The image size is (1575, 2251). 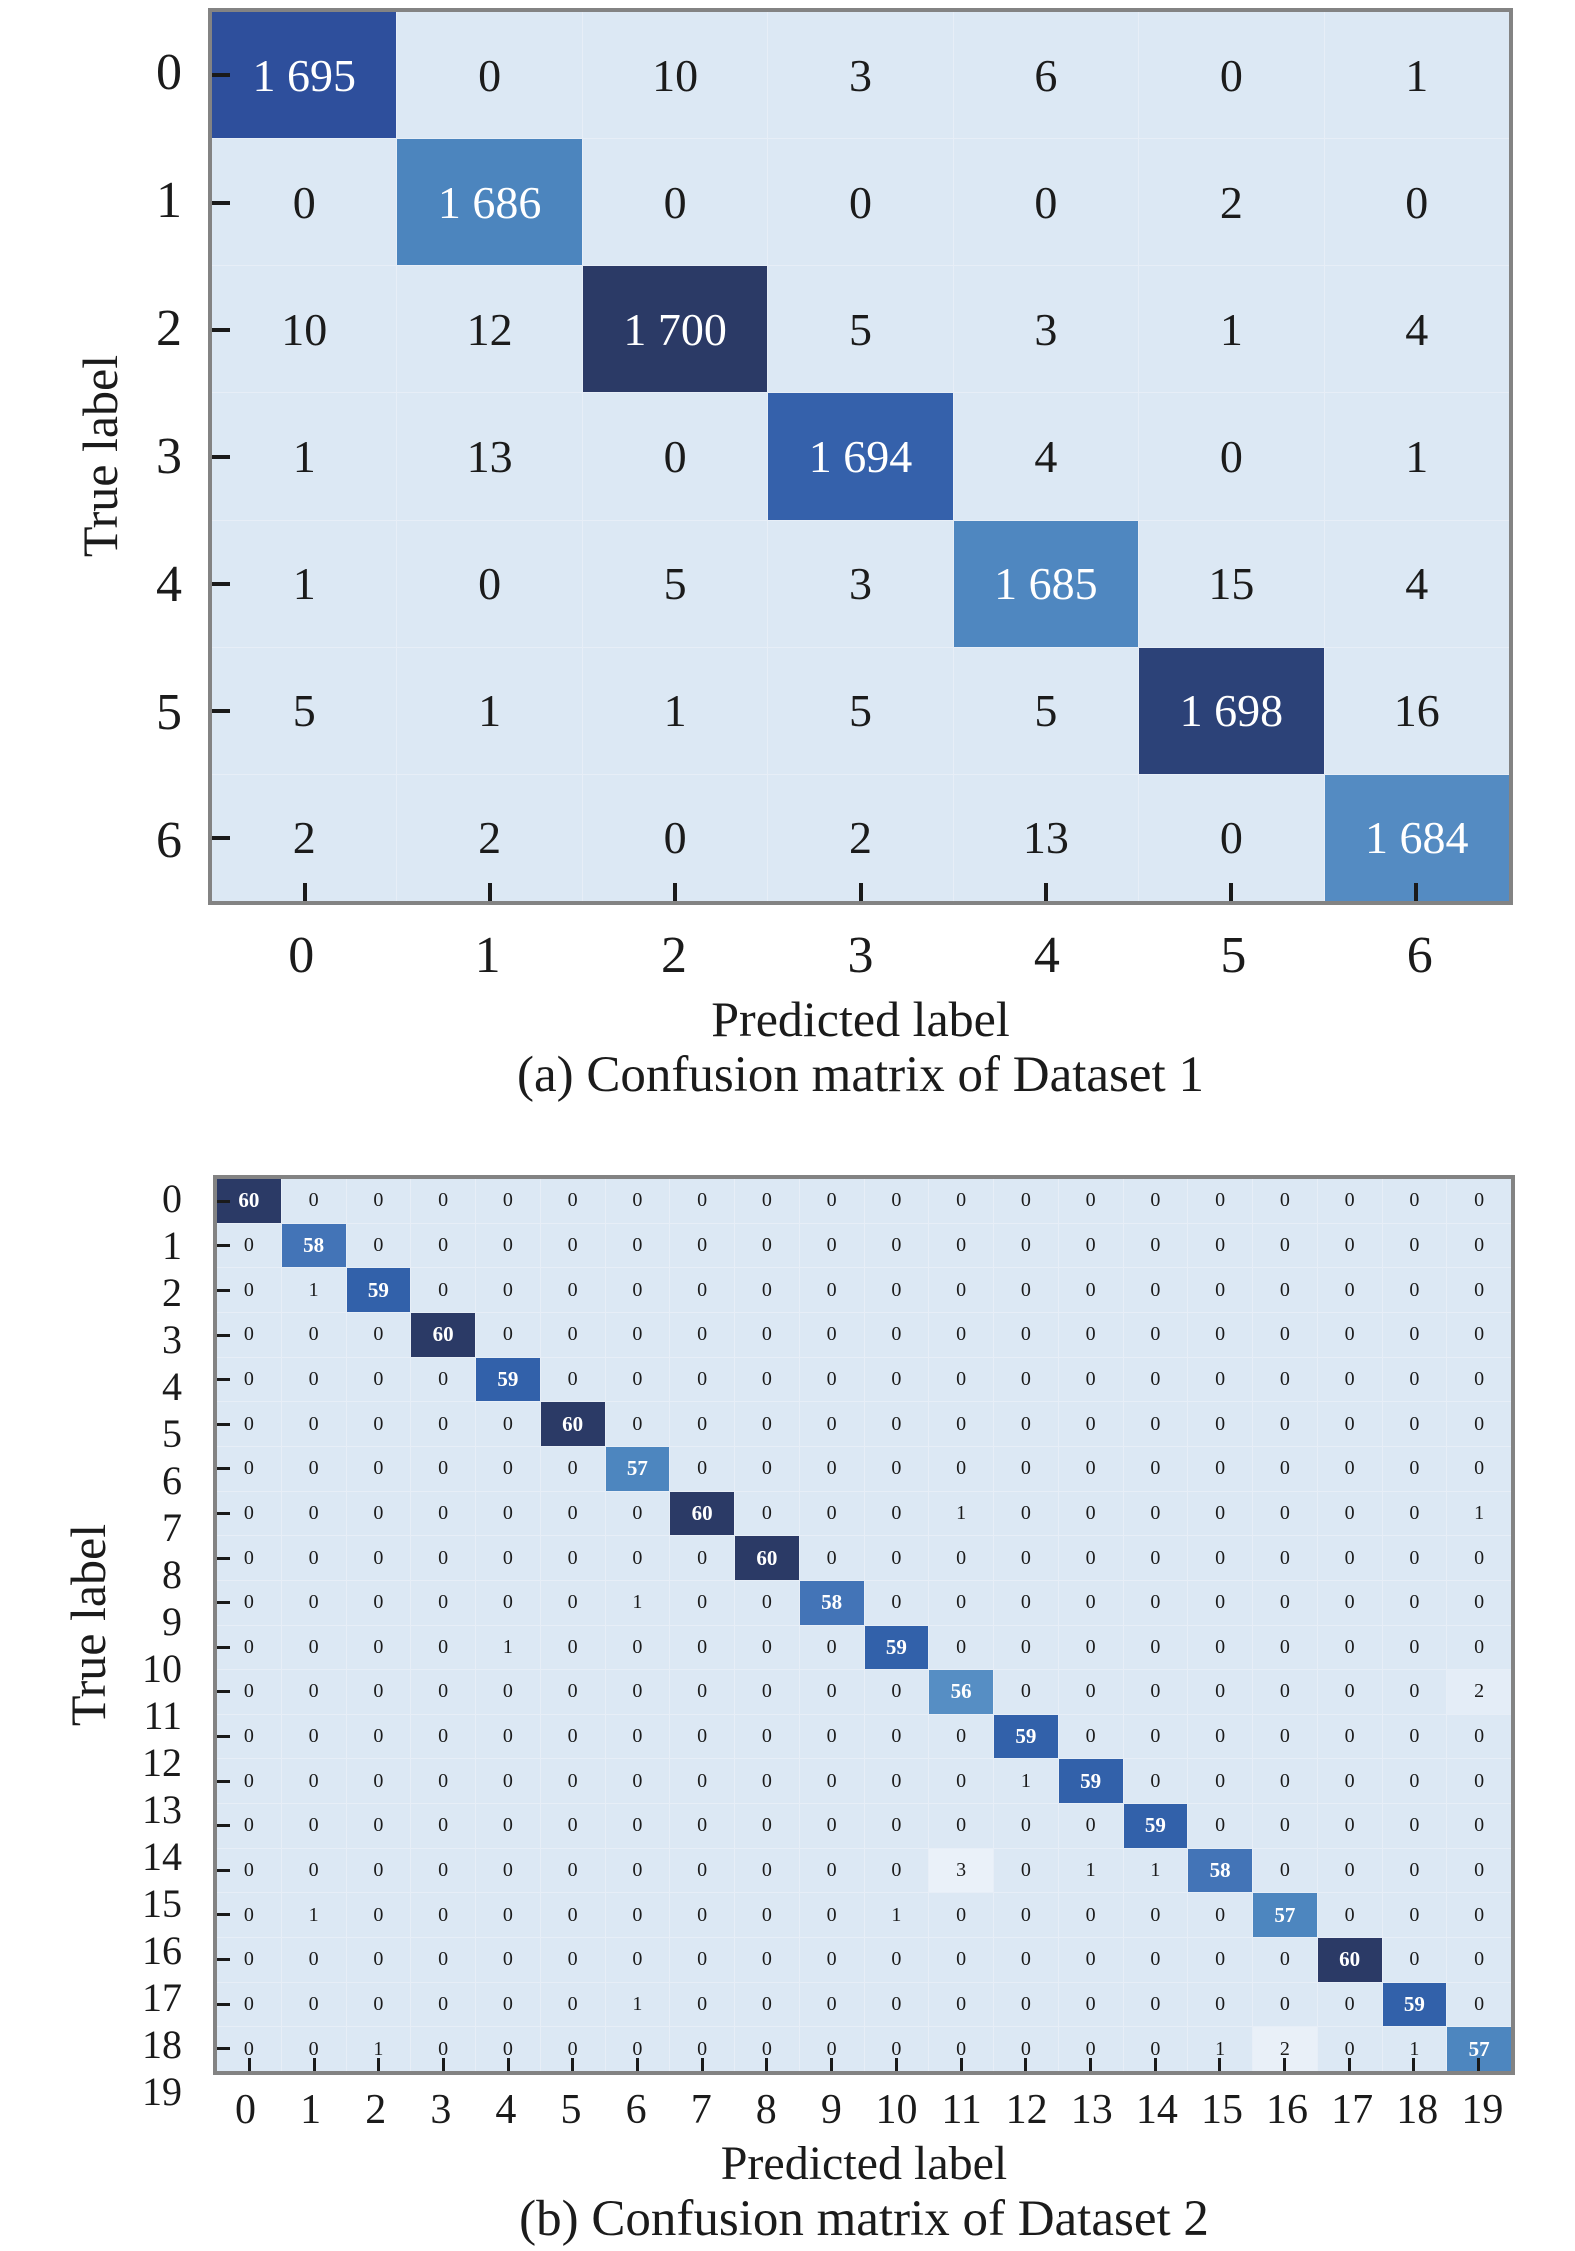 I want to click on cell-r0-c6: 1, so click(x=1416, y=75).